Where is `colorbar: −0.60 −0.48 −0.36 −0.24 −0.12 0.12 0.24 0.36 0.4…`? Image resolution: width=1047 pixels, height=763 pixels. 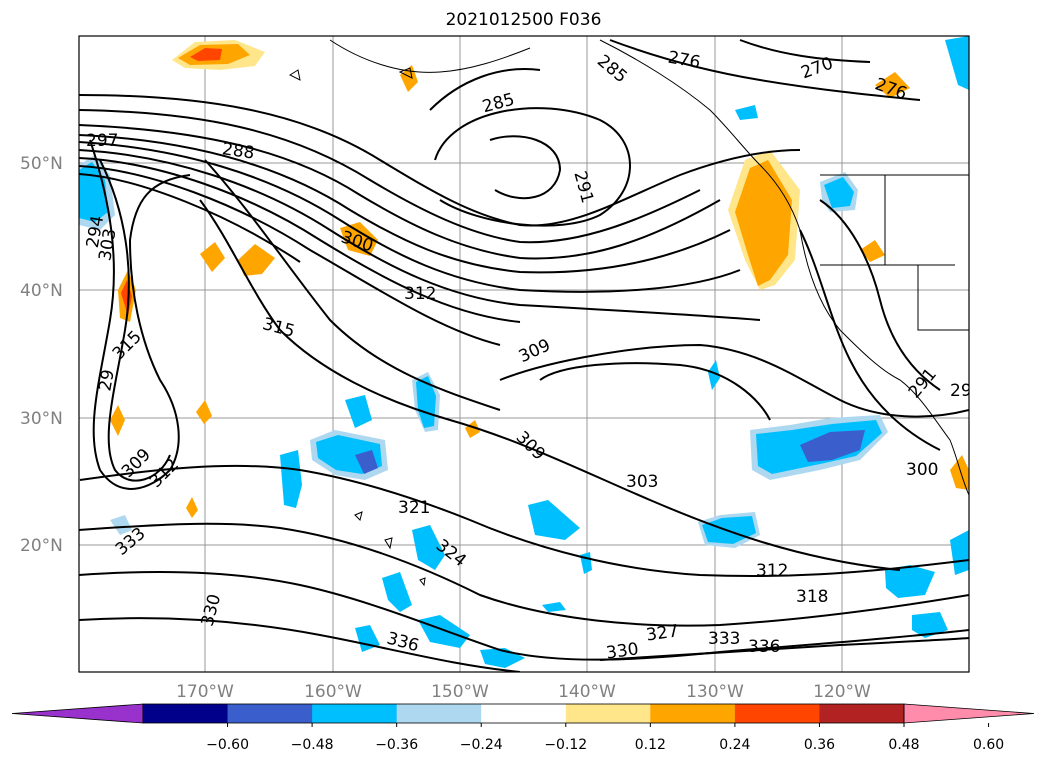
colorbar: −0.60 −0.48 −0.36 −0.24 −0.12 0.12 0.24 0.36 0.4… is located at coordinates (523, 728).